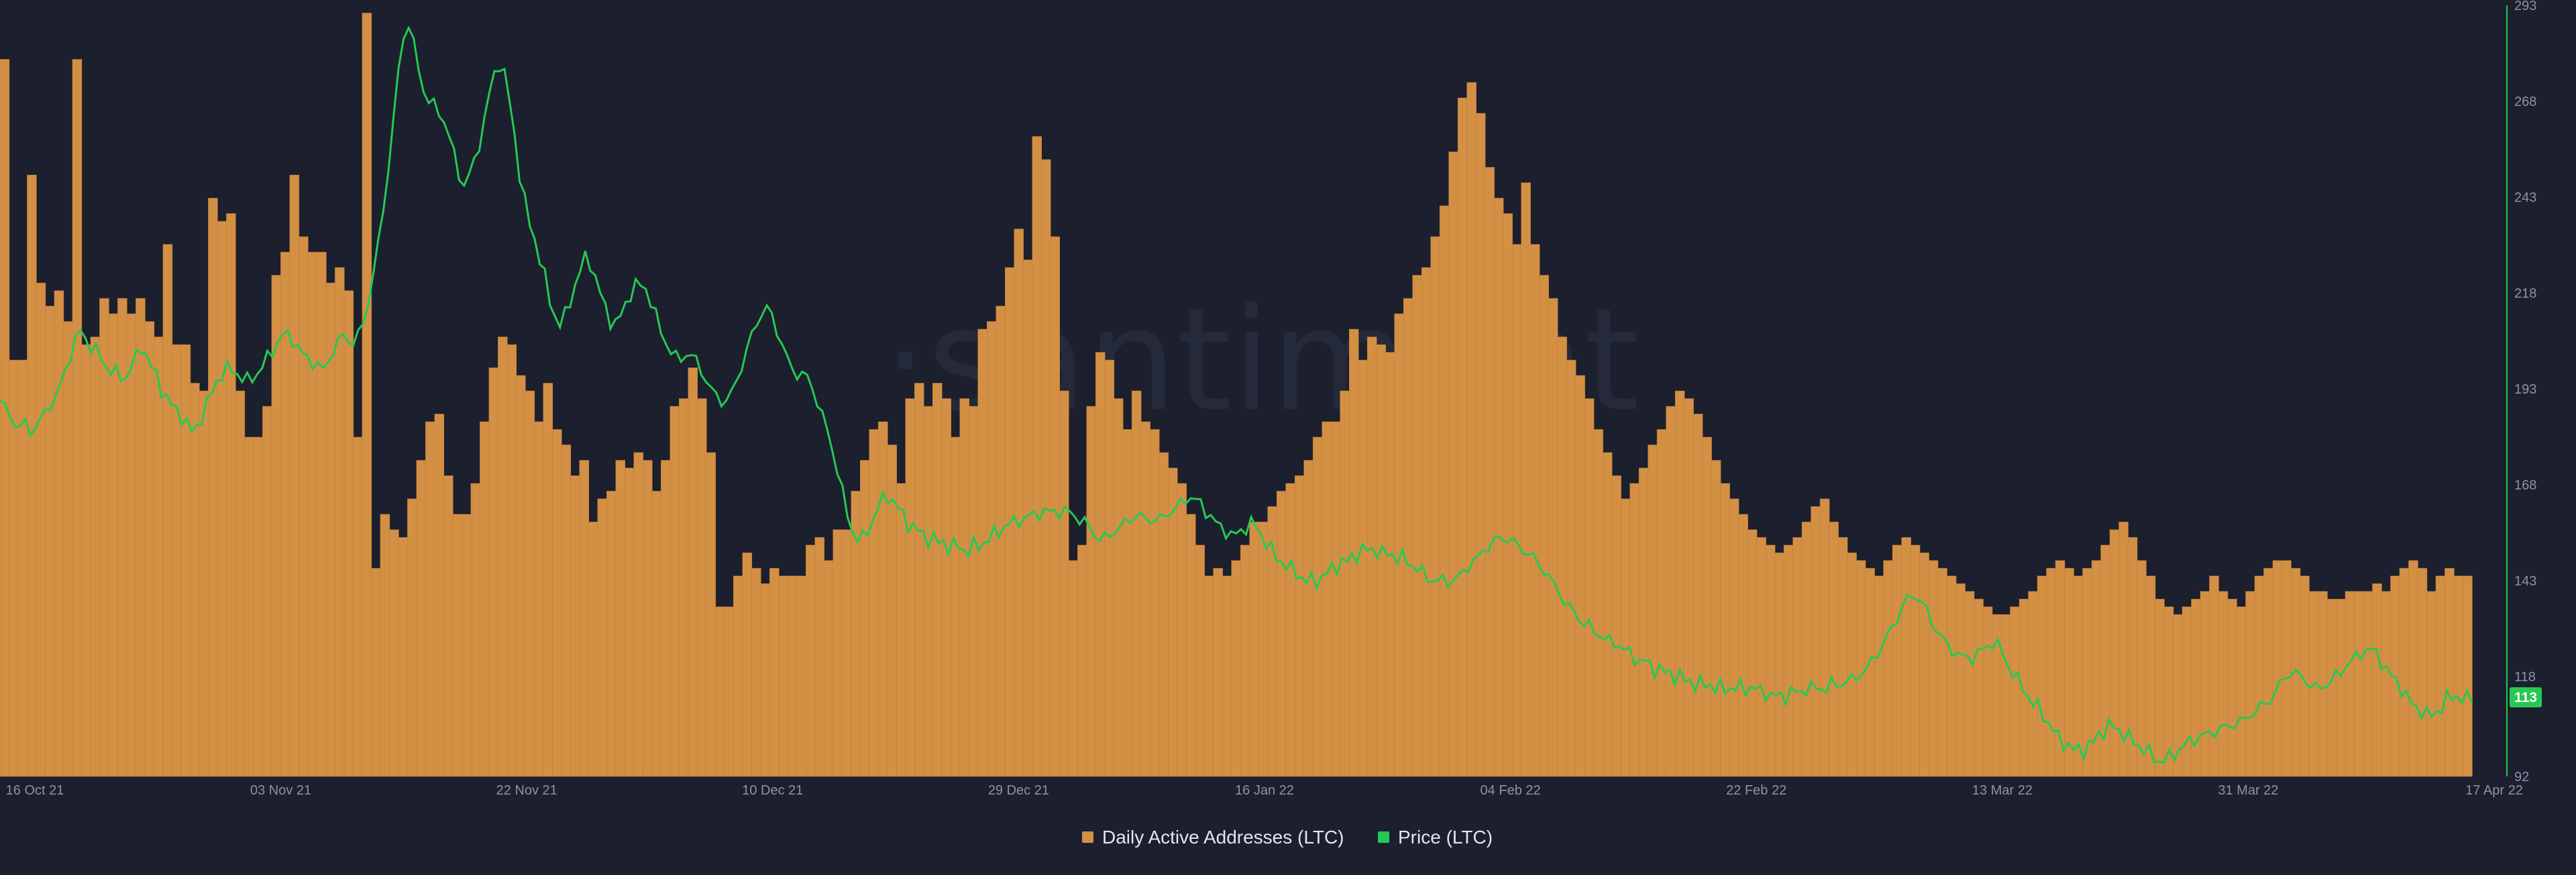 This screenshot has height=875, width=2576. What do you see at coordinates (772, 790) in the screenshot?
I see `x-axis-tick-label: 10 Dec 21` at bounding box center [772, 790].